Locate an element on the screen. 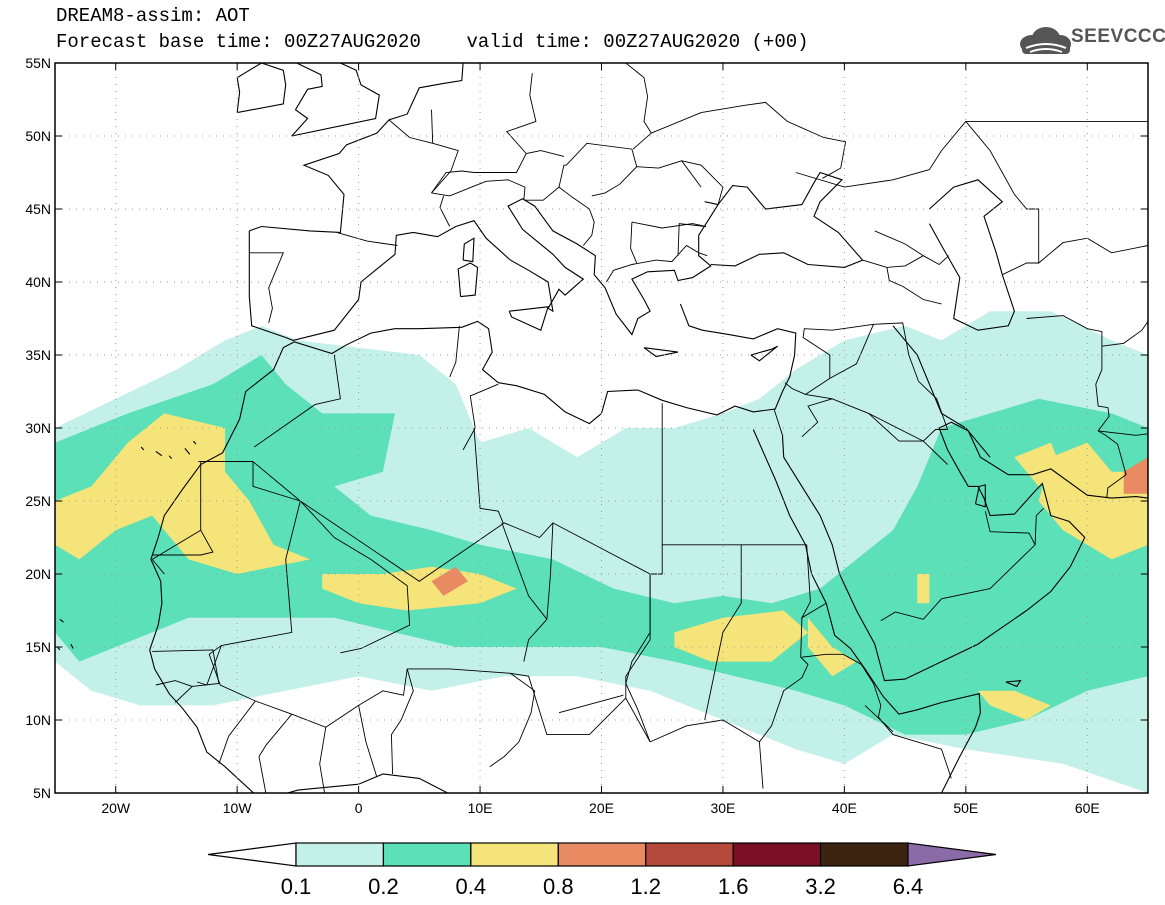  lon-tick-label: 20E is located at coordinates (601, 808).